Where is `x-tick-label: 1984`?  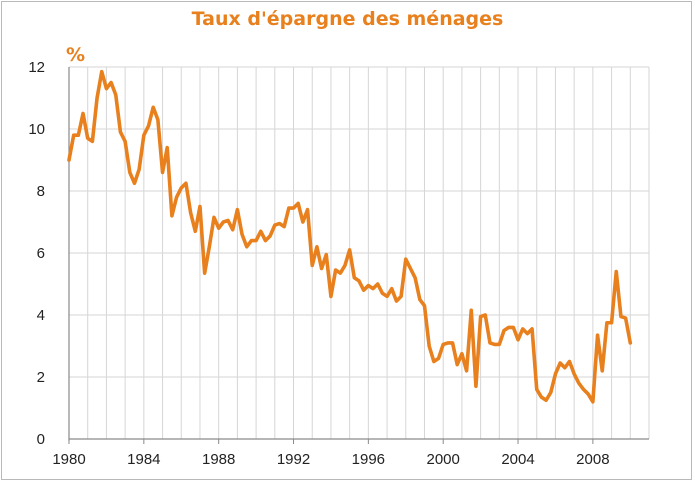 x-tick-label: 1984 is located at coordinates (143, 459).